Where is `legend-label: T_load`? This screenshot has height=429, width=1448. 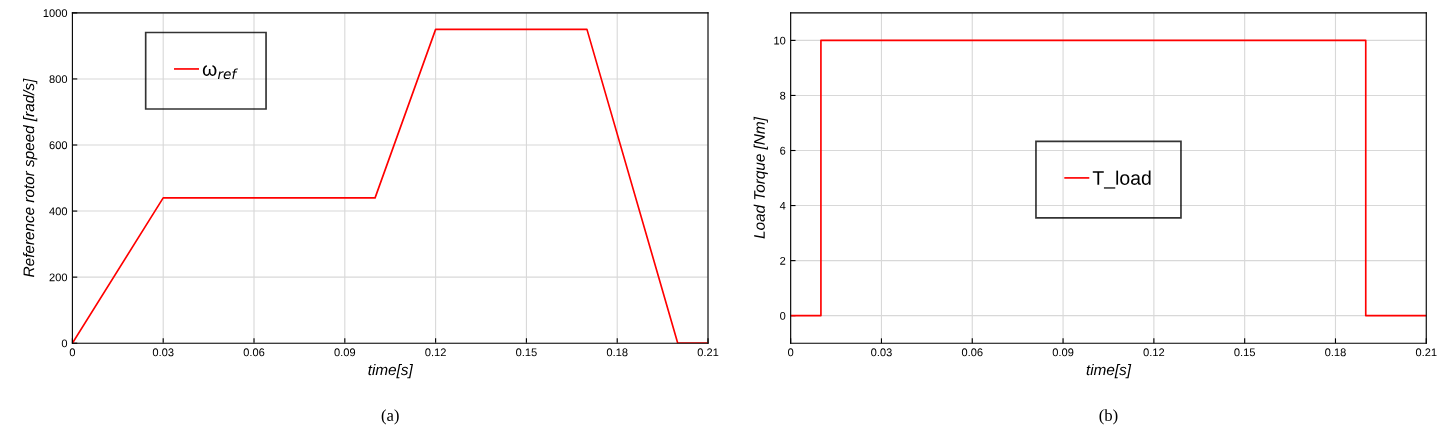 legend-label: T_load is located at coordinates (1121, 179).